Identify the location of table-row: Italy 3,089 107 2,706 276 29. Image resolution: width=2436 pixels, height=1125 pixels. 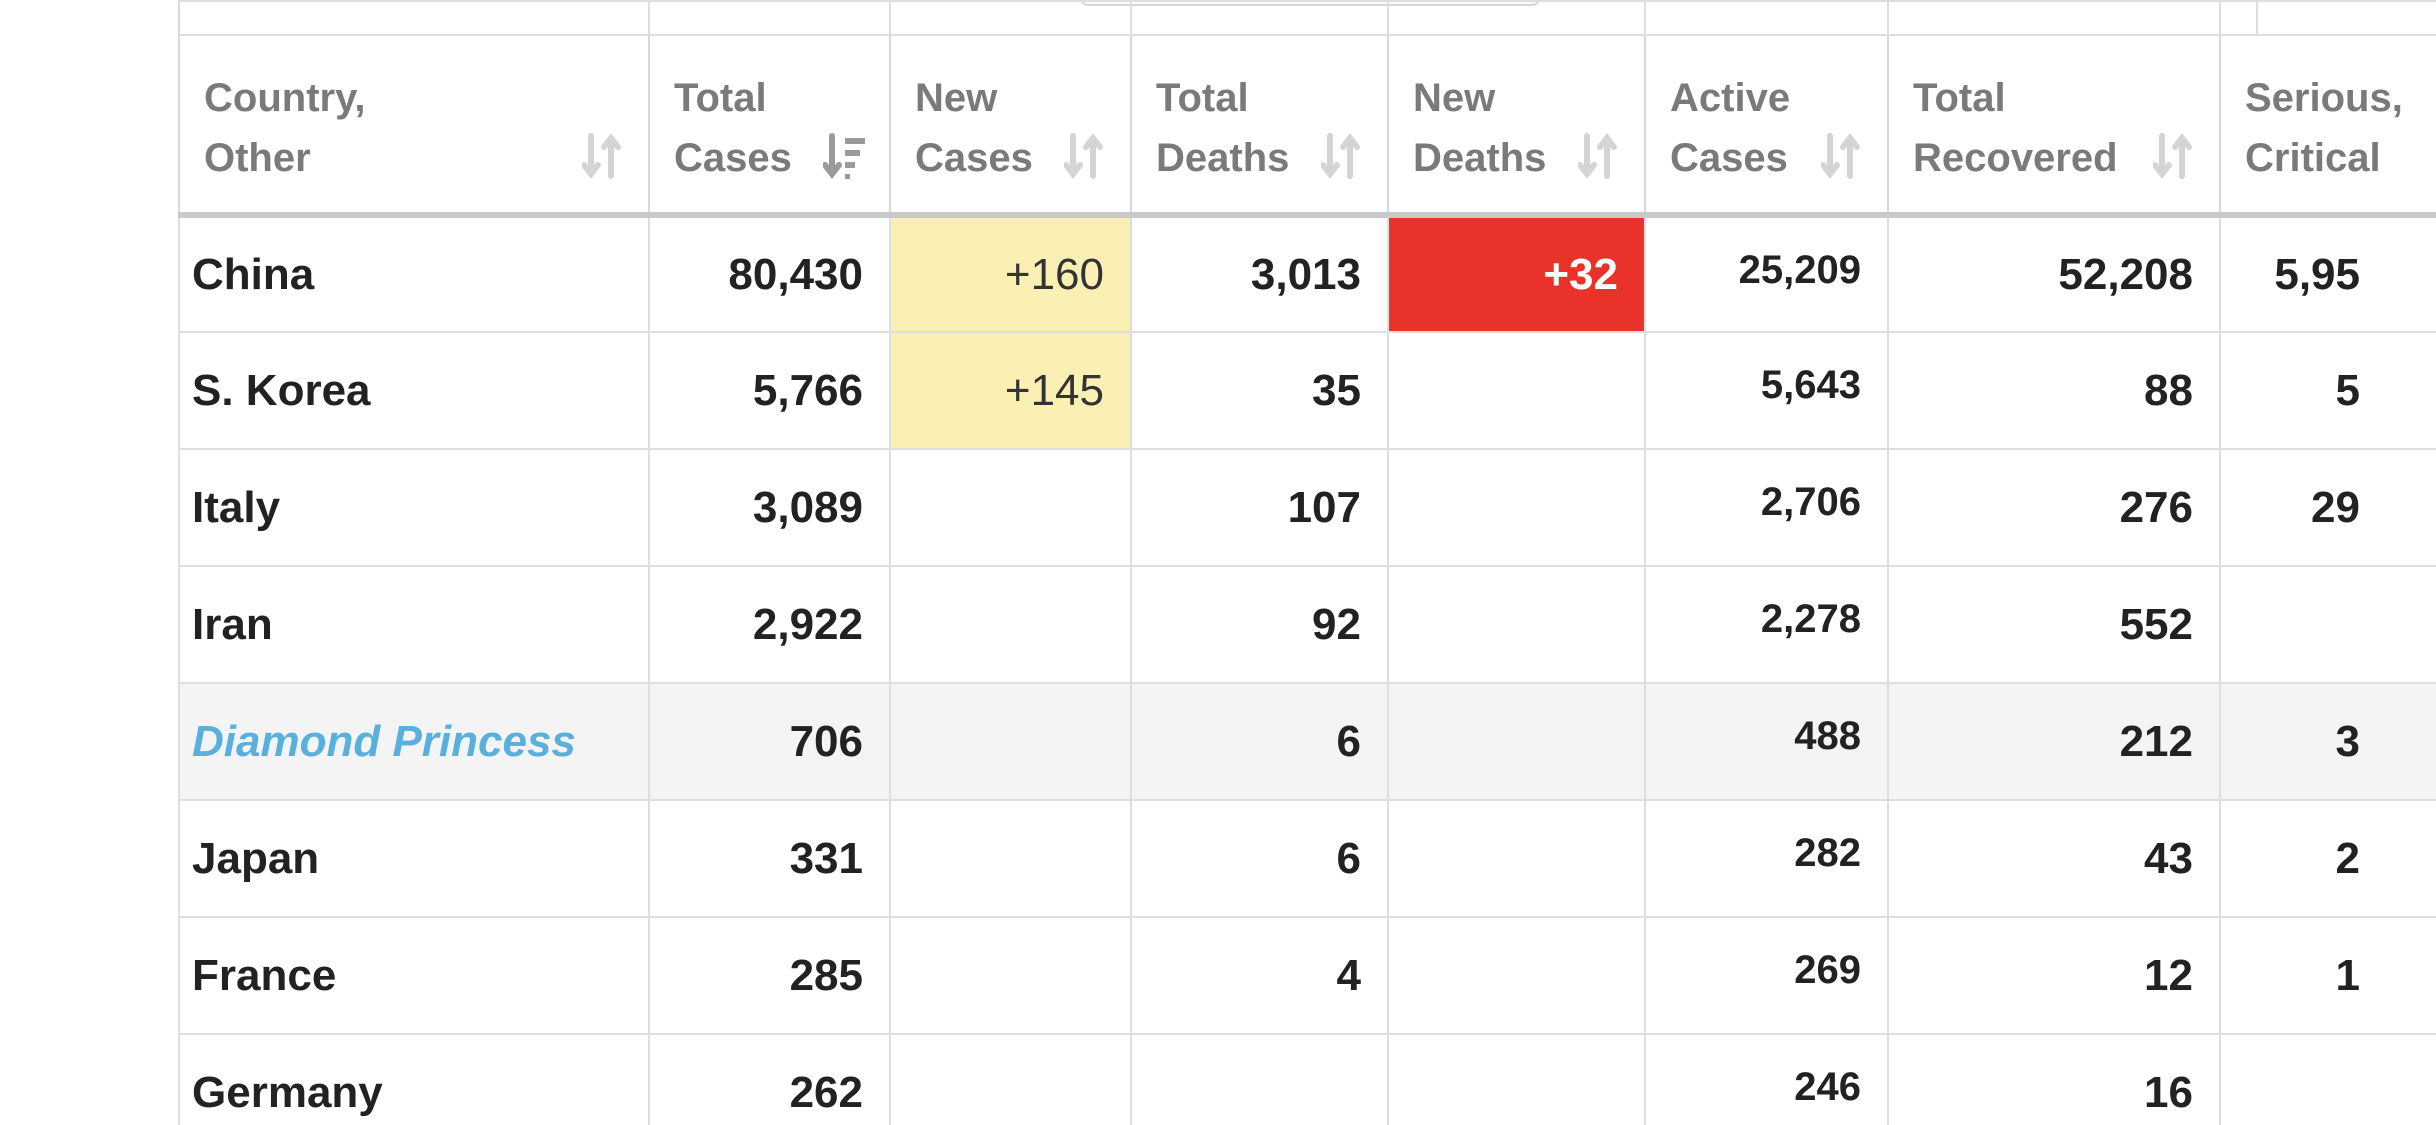
(1307, 507).